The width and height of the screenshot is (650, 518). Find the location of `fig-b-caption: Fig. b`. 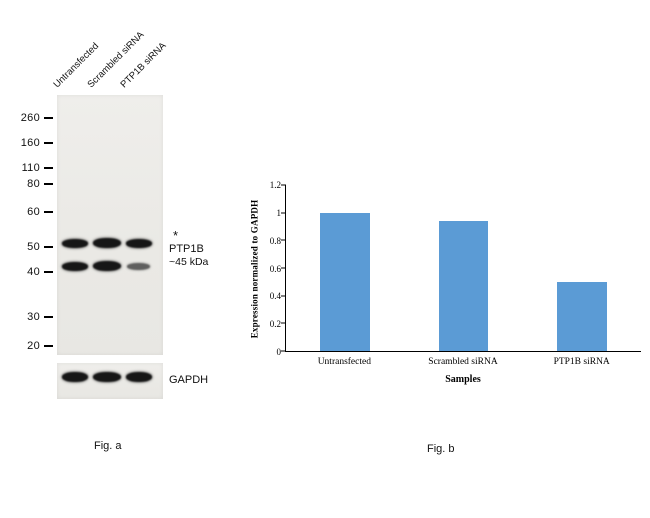

fig-b-caption: Fig. b is located at coordinates (441, 449).